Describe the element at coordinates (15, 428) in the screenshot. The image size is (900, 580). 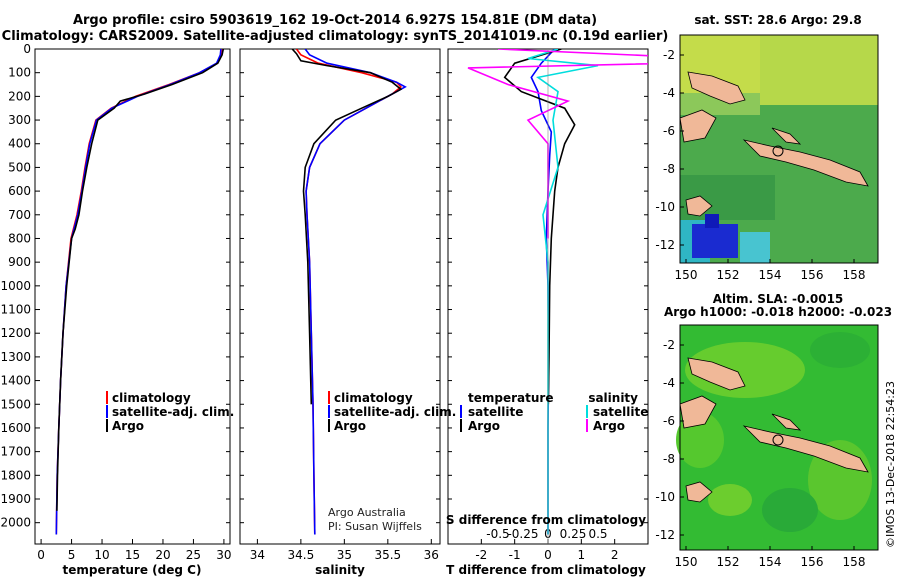
I see `depth-tick-label: 1600` at that location.